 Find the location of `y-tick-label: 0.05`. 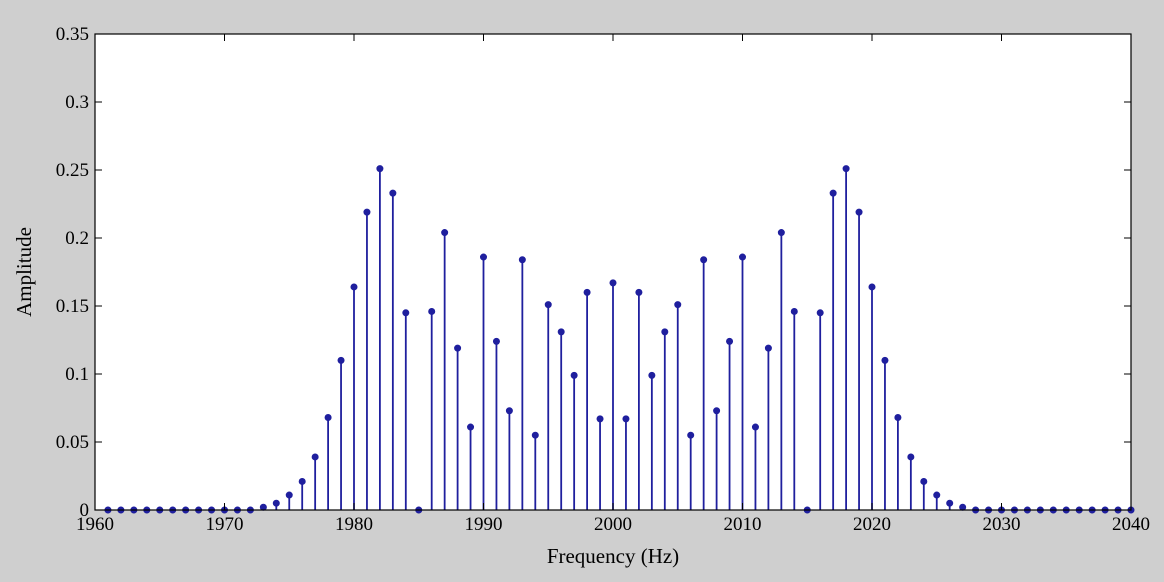

y-tick-label: 0.05 is located at coordinates (72, 442).